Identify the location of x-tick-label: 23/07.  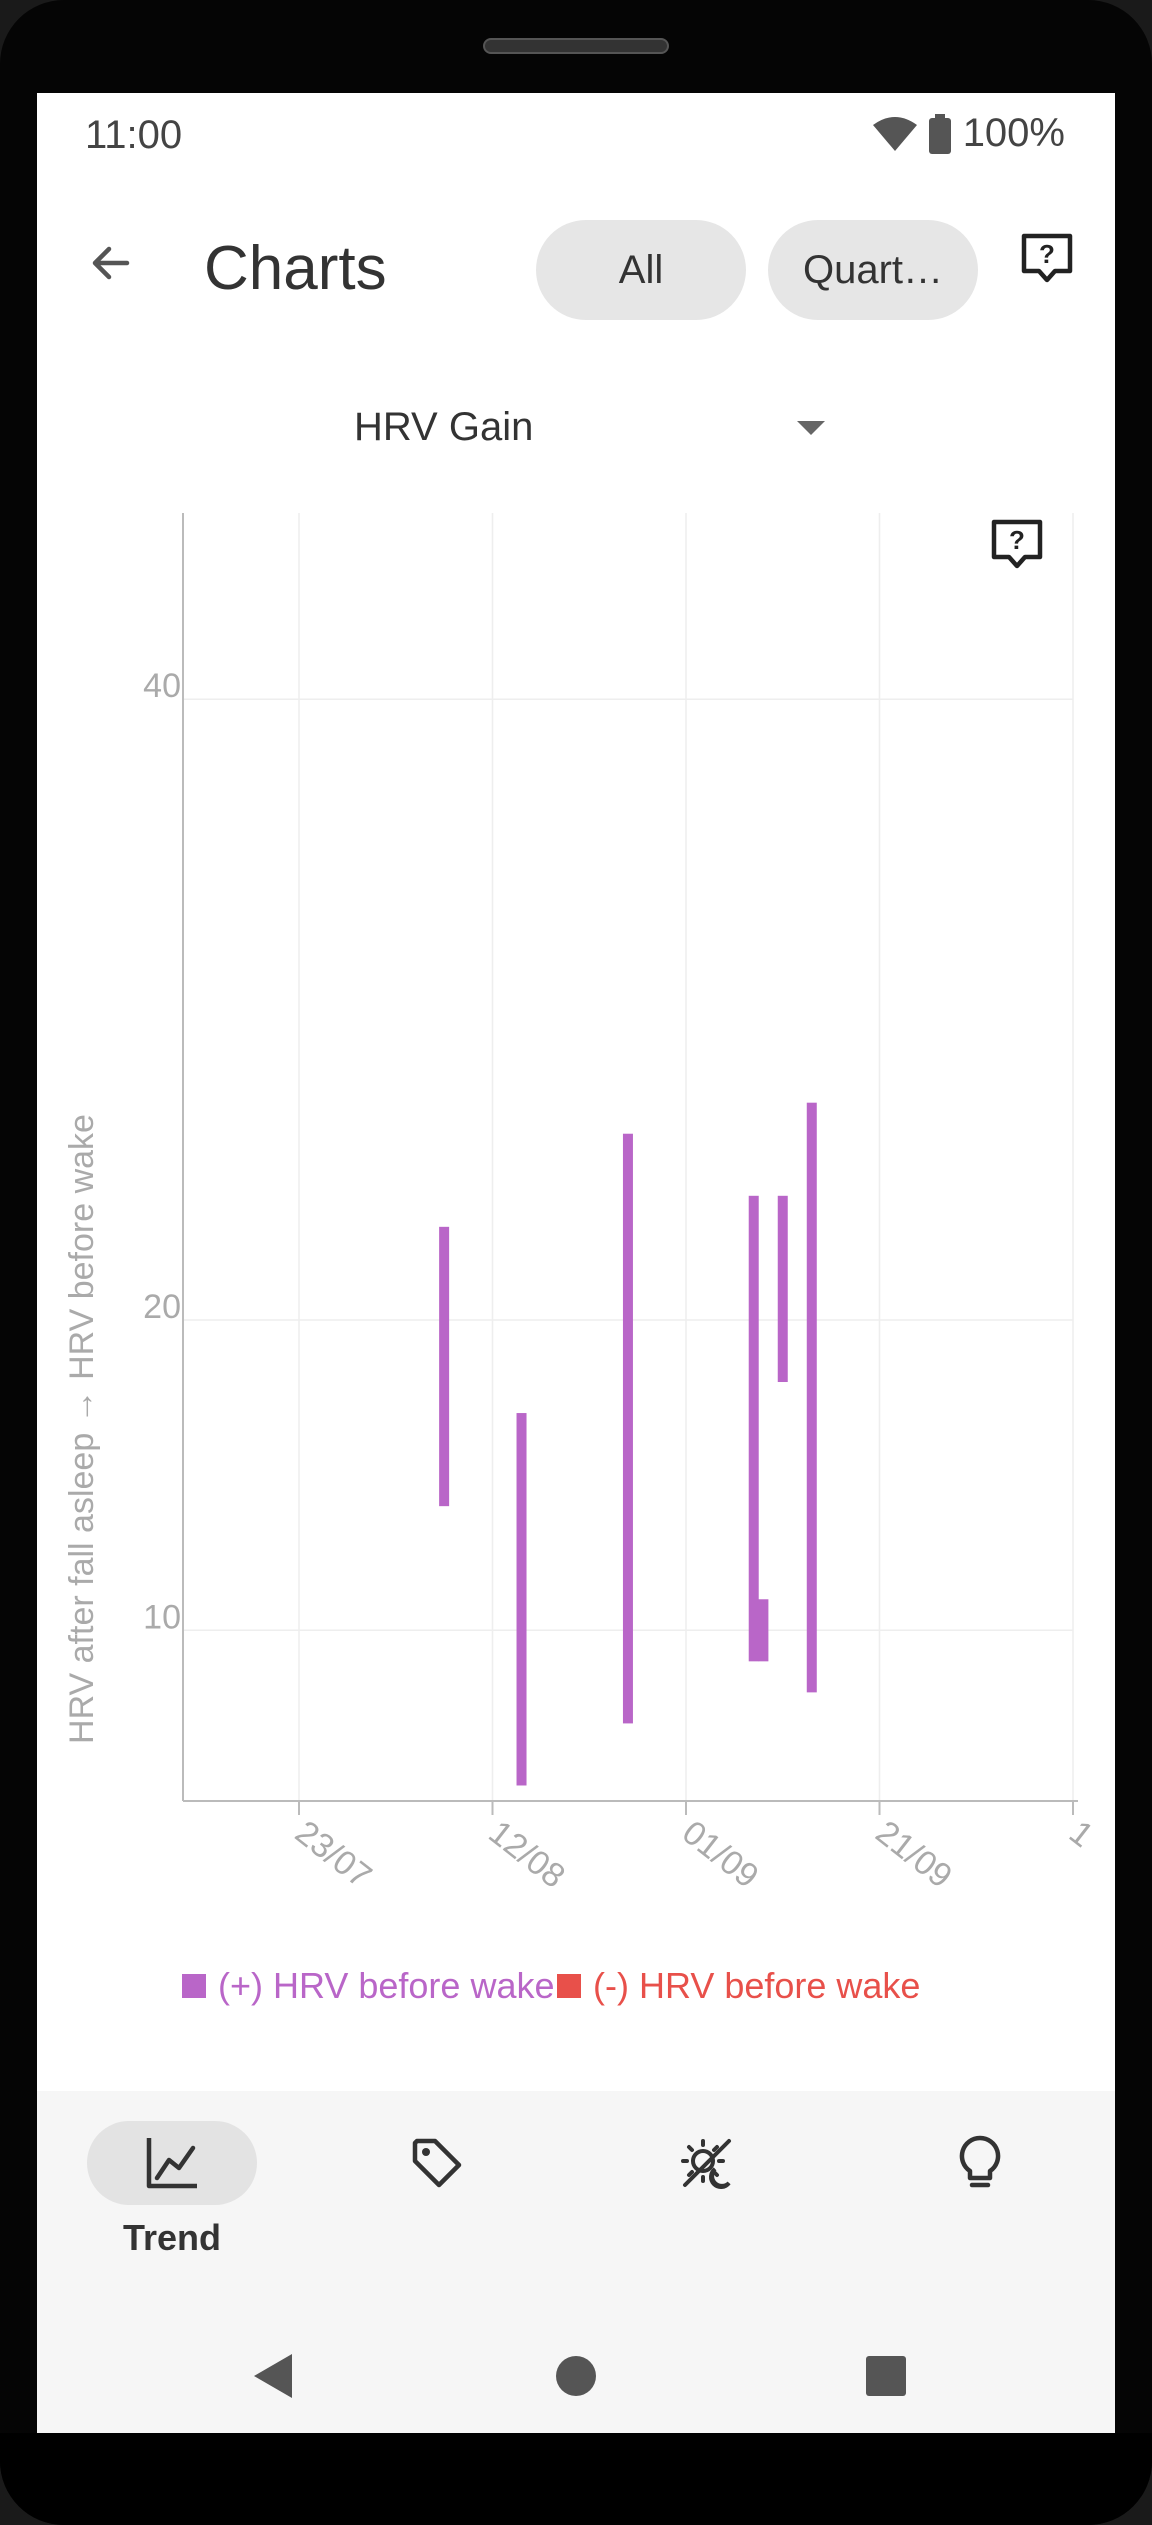
(333, 1854).